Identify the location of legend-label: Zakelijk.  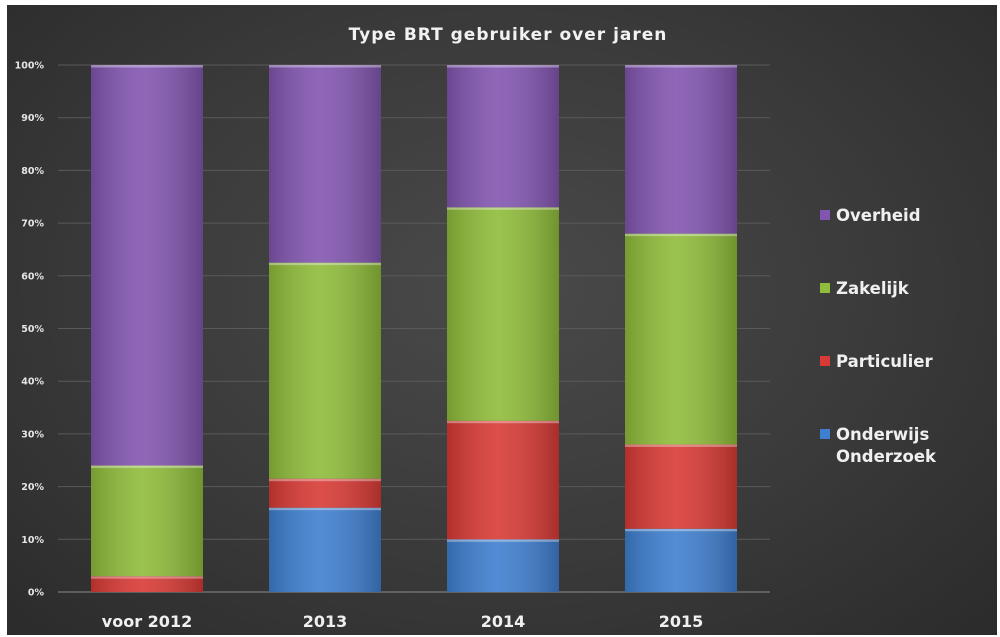
(873, 288).